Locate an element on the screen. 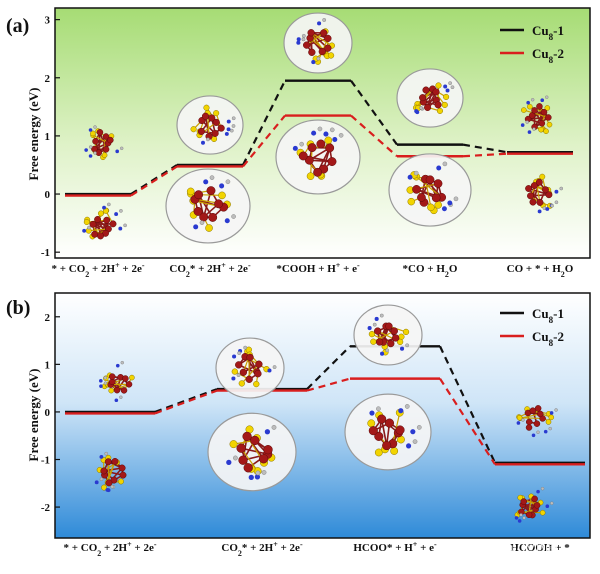 This screenshot has height=574, width=600. category-label-part: + e is located at coordinates (425, 548).